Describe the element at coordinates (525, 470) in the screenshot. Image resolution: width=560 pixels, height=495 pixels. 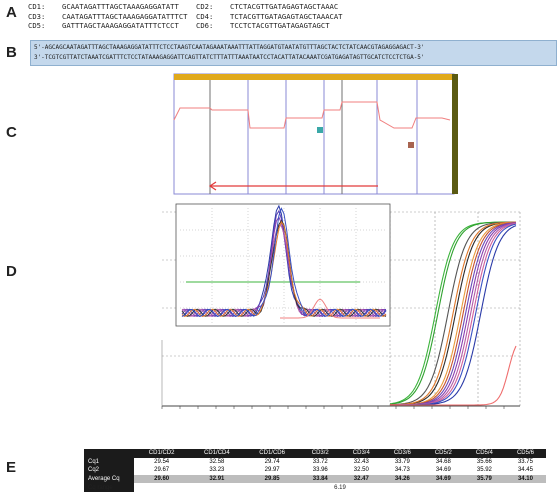
I see `table-cell: 34.45` at that location.